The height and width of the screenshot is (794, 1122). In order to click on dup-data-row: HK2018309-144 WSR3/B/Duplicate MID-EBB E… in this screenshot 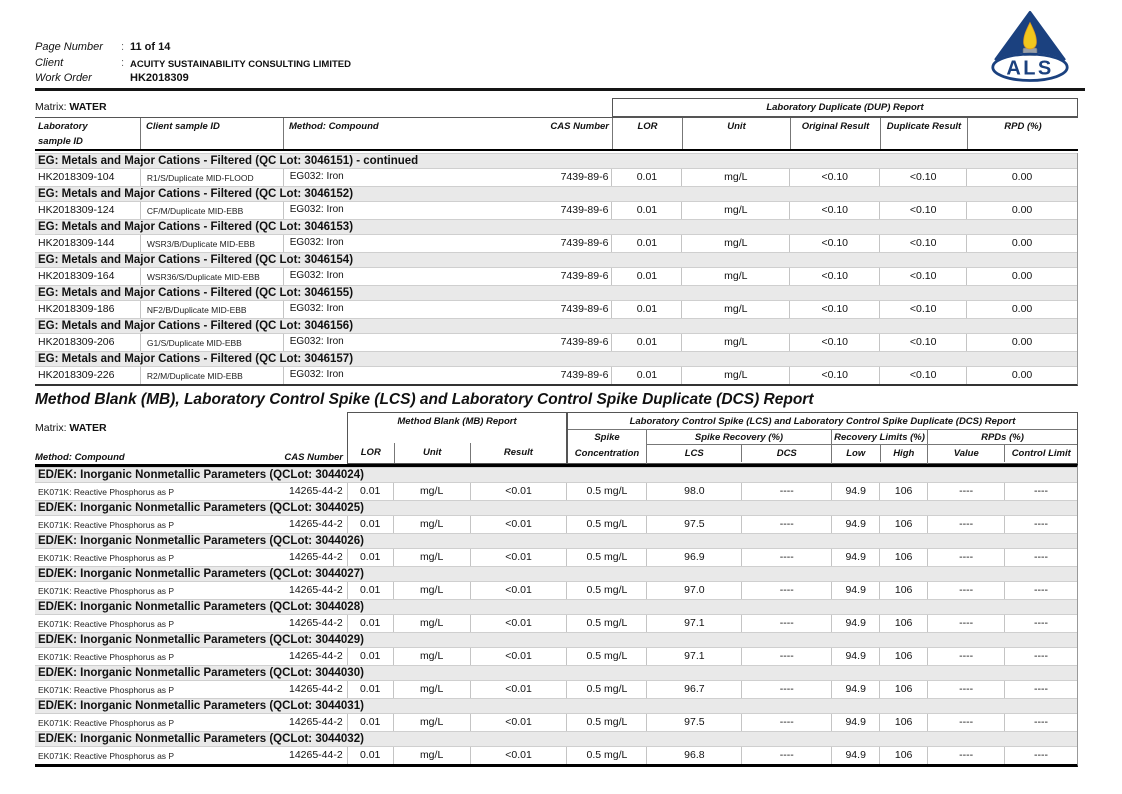, I will do `click(556, 243)`.